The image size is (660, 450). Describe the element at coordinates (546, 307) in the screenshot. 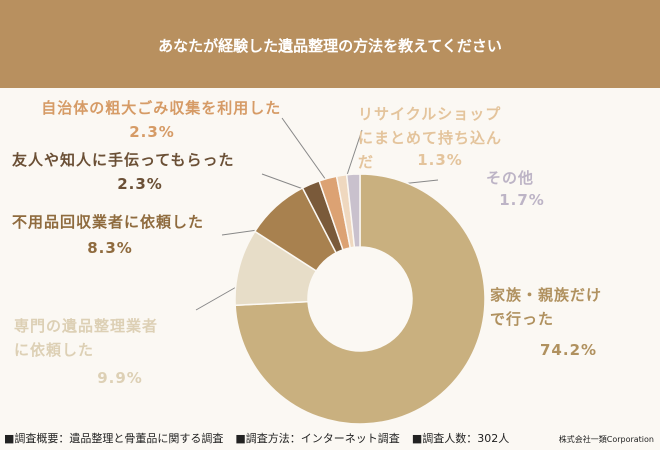

I see `slice-label: 家族・親族だけで行った` at that location.